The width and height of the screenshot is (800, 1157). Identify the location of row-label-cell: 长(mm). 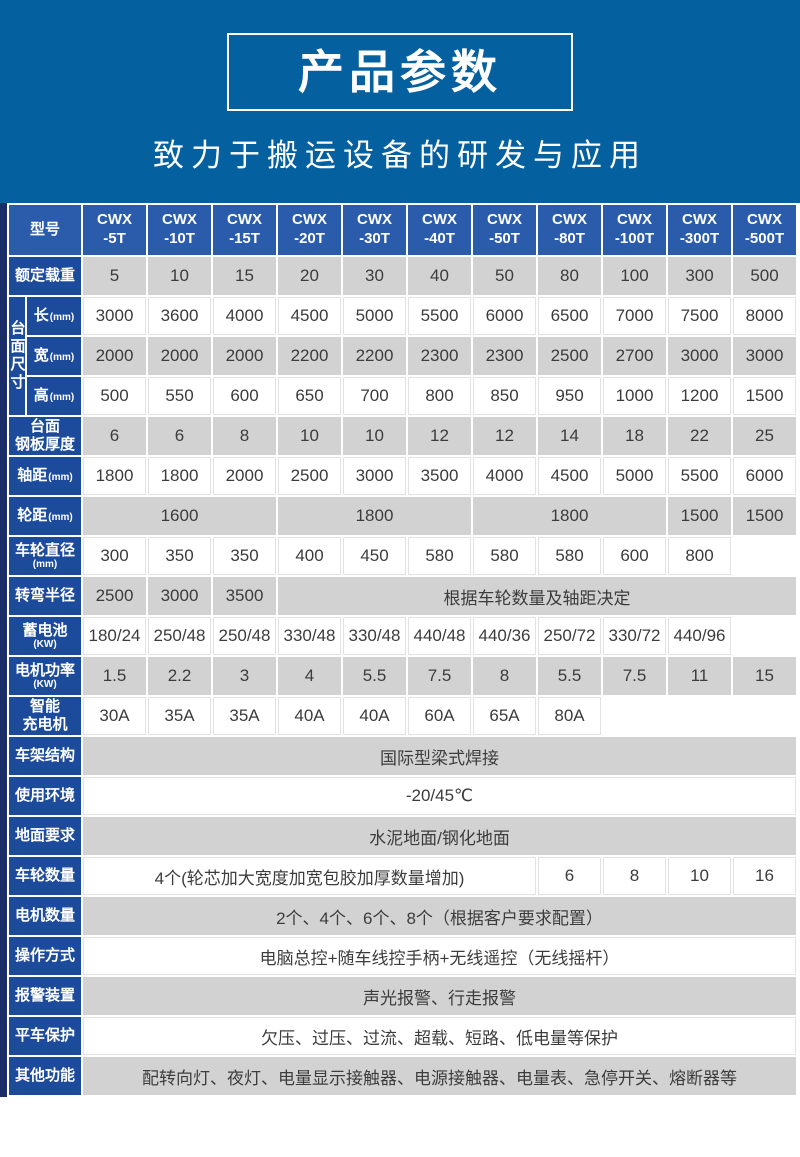
(54, 316).